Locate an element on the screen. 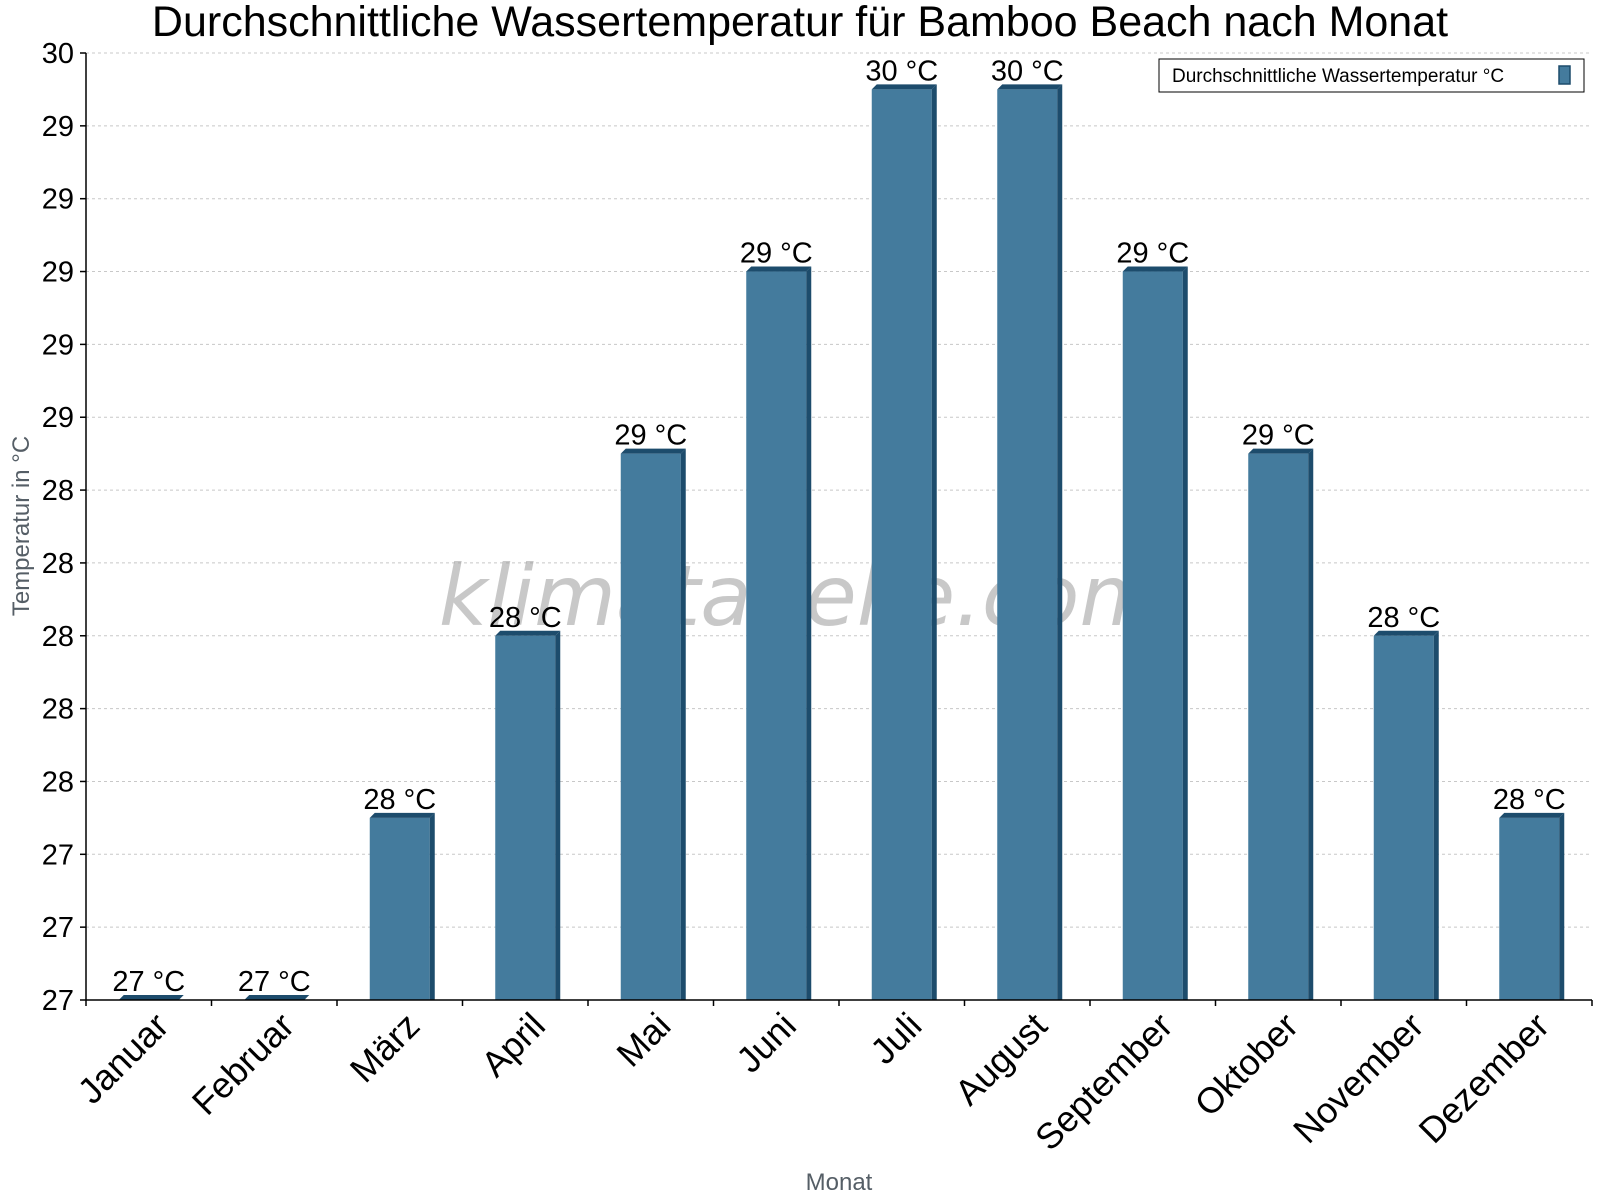 Image resolution: width=1600 pixels, height=1200 pixels. legend-label: Durchschnittliche Wassertemperatur °C is located at coordinates (1338, 76).